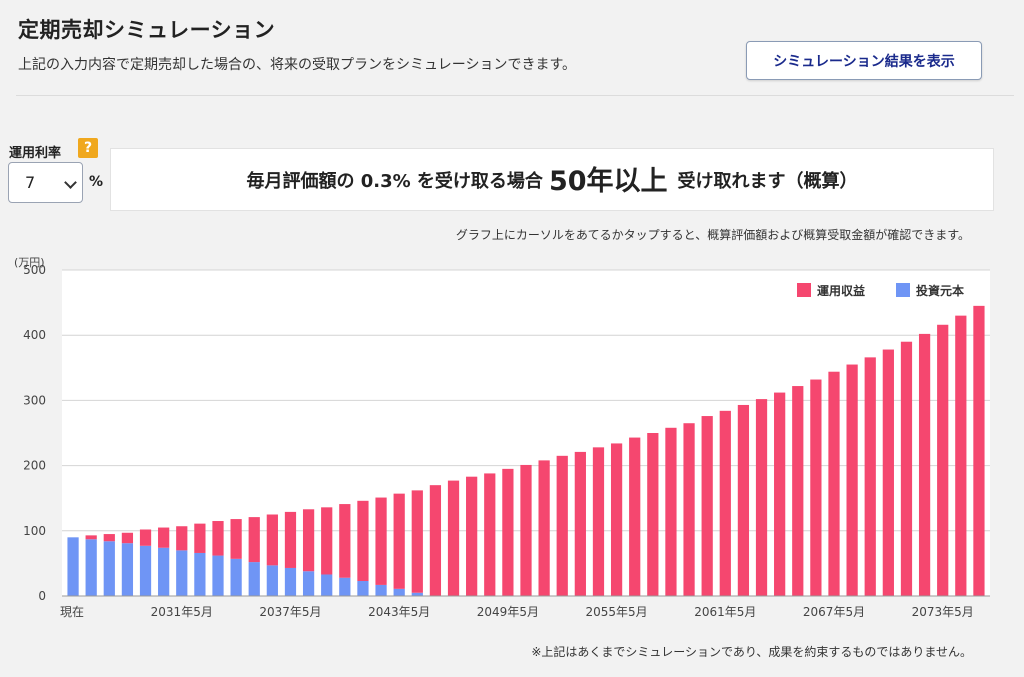 This screenshot has width=1024, height=677. What do you see at coordinates (940, 290) in the screenshot?
I see `legend-label-principal: 投資元本` at bounding box center [940, 290].